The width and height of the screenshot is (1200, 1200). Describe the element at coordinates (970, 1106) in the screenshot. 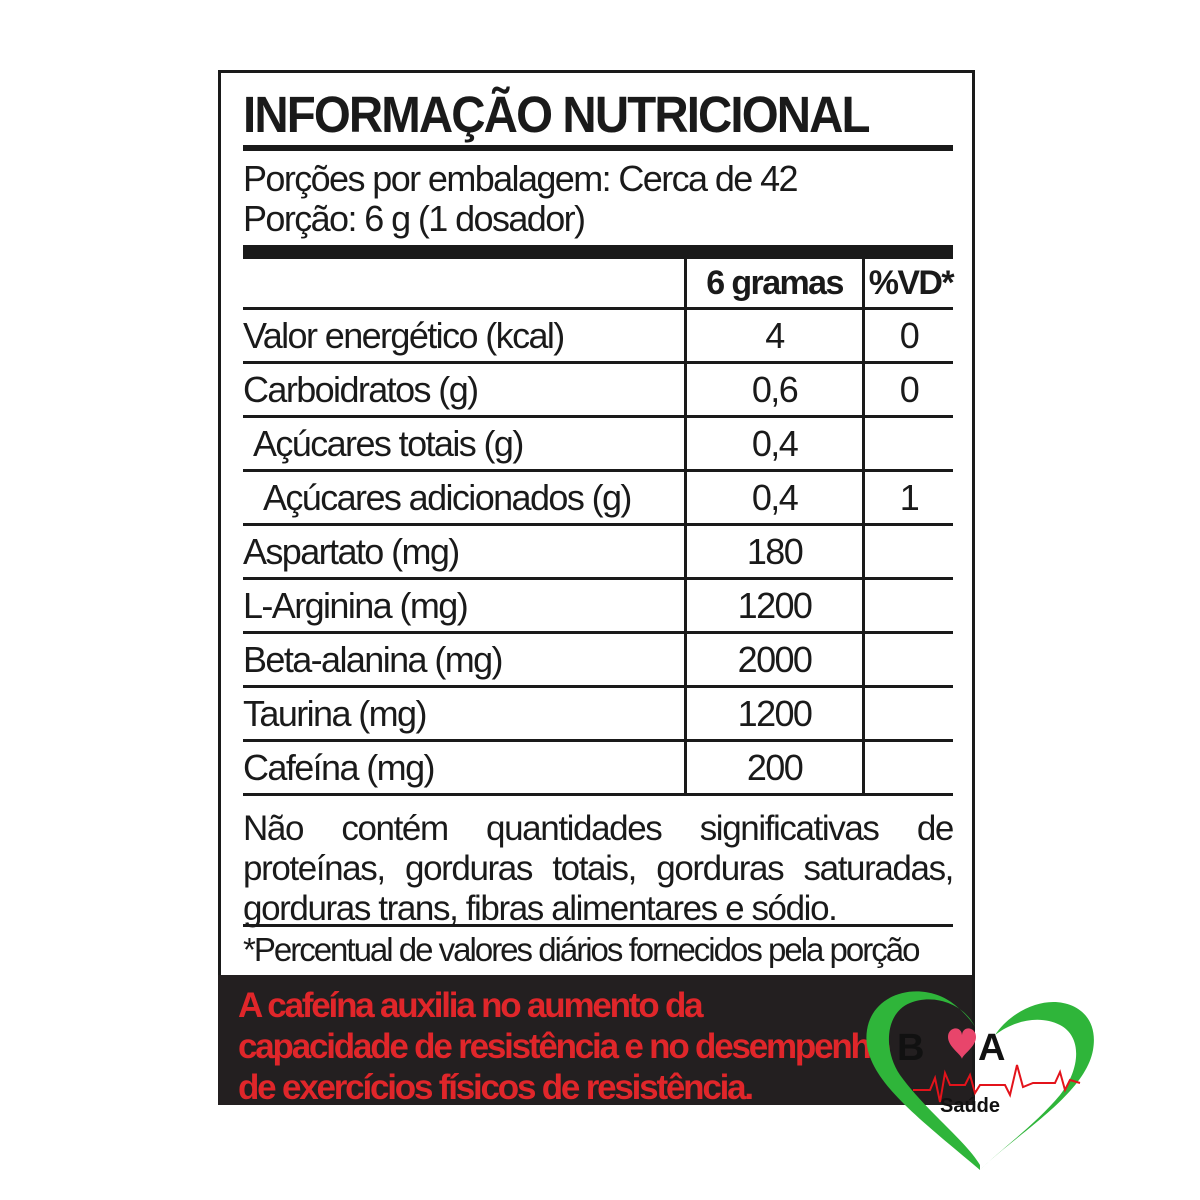

I see `logo-subtitle: Saúde` at that location.